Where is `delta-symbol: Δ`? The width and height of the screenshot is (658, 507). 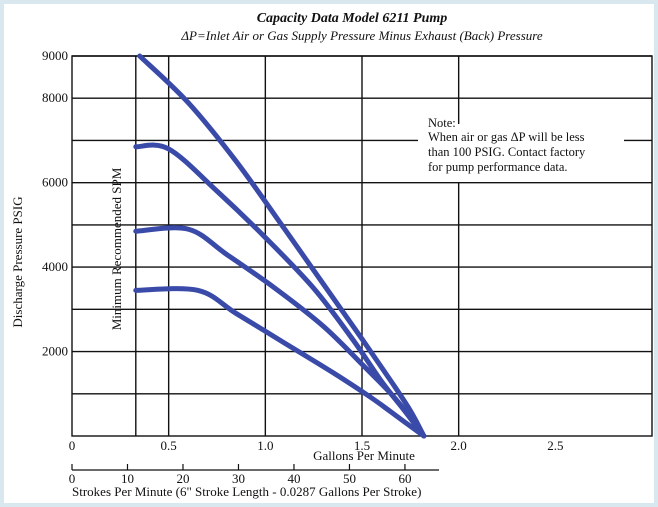 delta-symbol: Δ is located at coordinates (184, 35).